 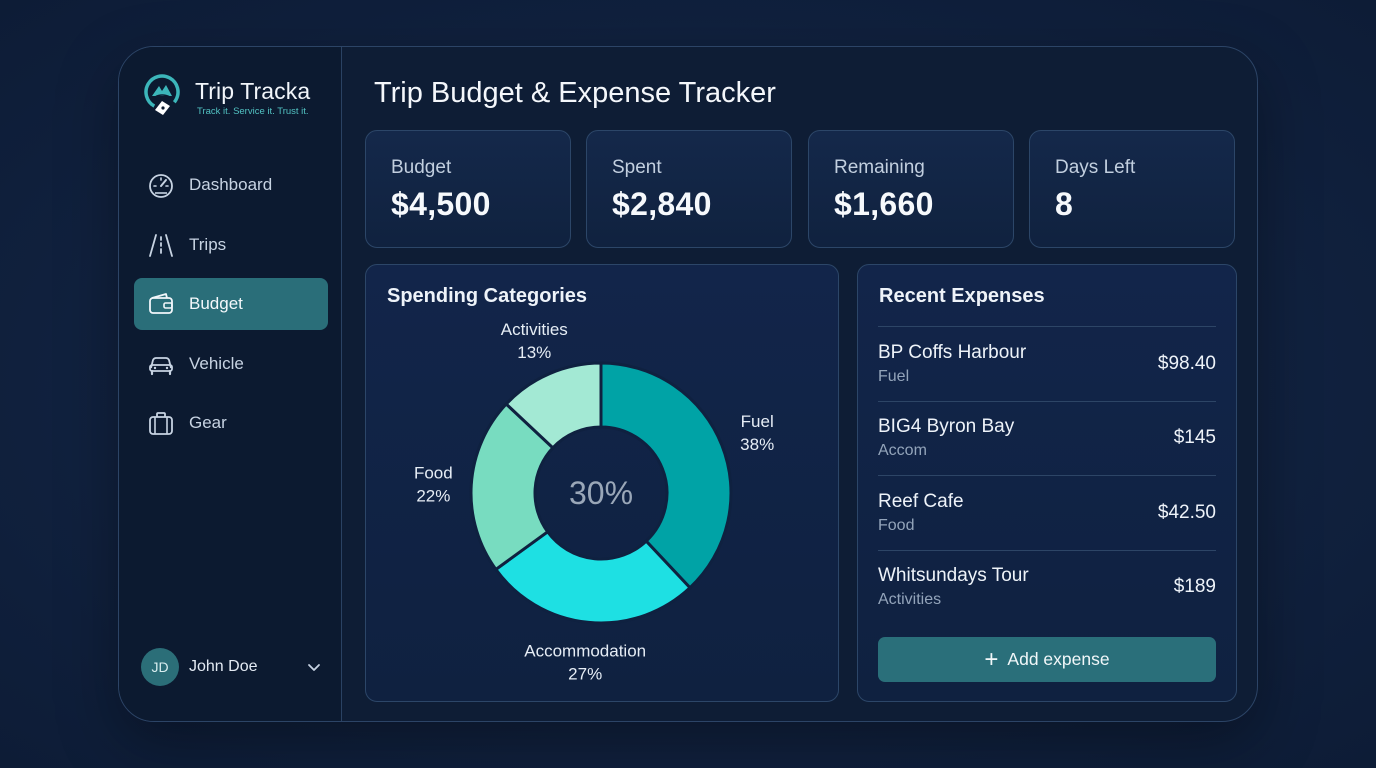 I want to click on expense-category: Food, so click(x=896, y=525).